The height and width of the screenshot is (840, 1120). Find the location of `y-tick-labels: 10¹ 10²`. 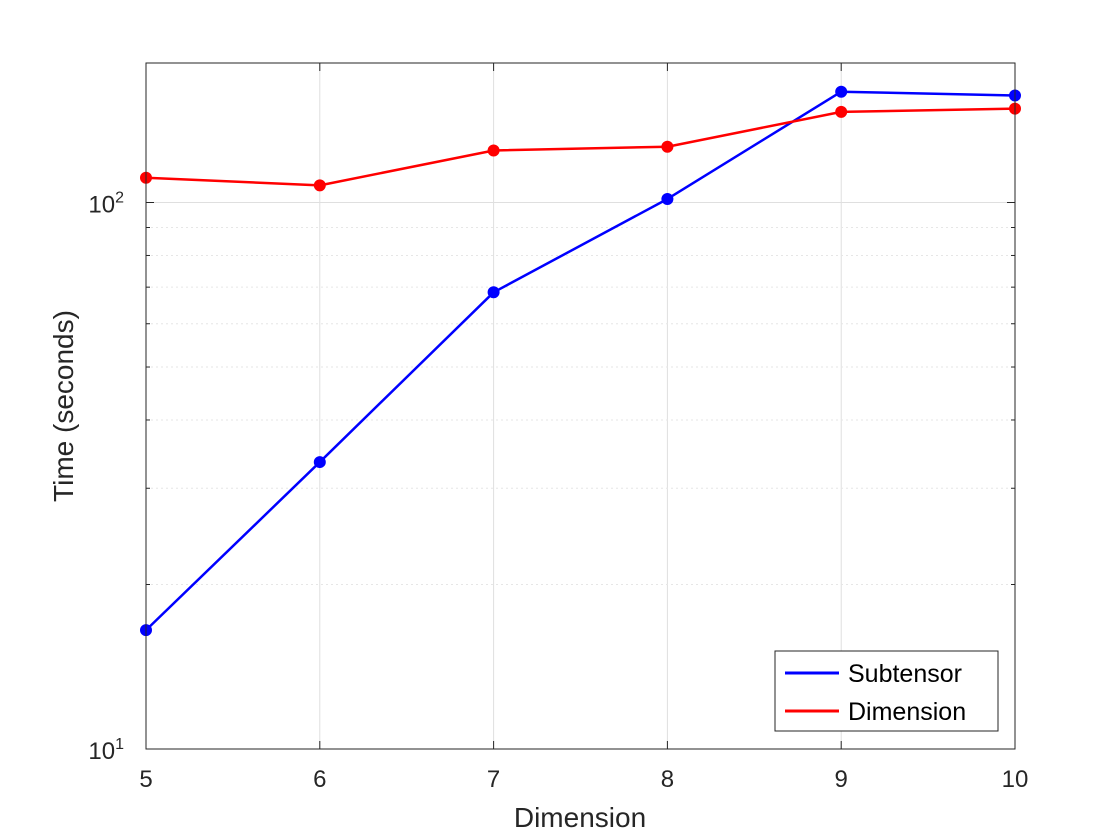

y-tick-labels: 10¹ 10² is located at coordinates (106, 477).